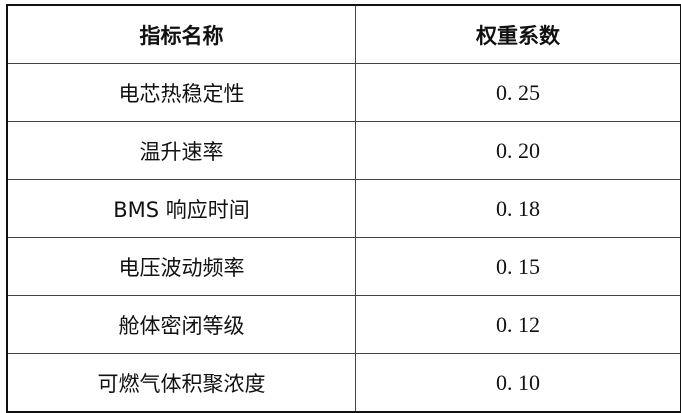  What do you see at coordinates (518, 34) in the screenshot?
I see `header-weight: 权重系数` at bounding box center [518, 34].